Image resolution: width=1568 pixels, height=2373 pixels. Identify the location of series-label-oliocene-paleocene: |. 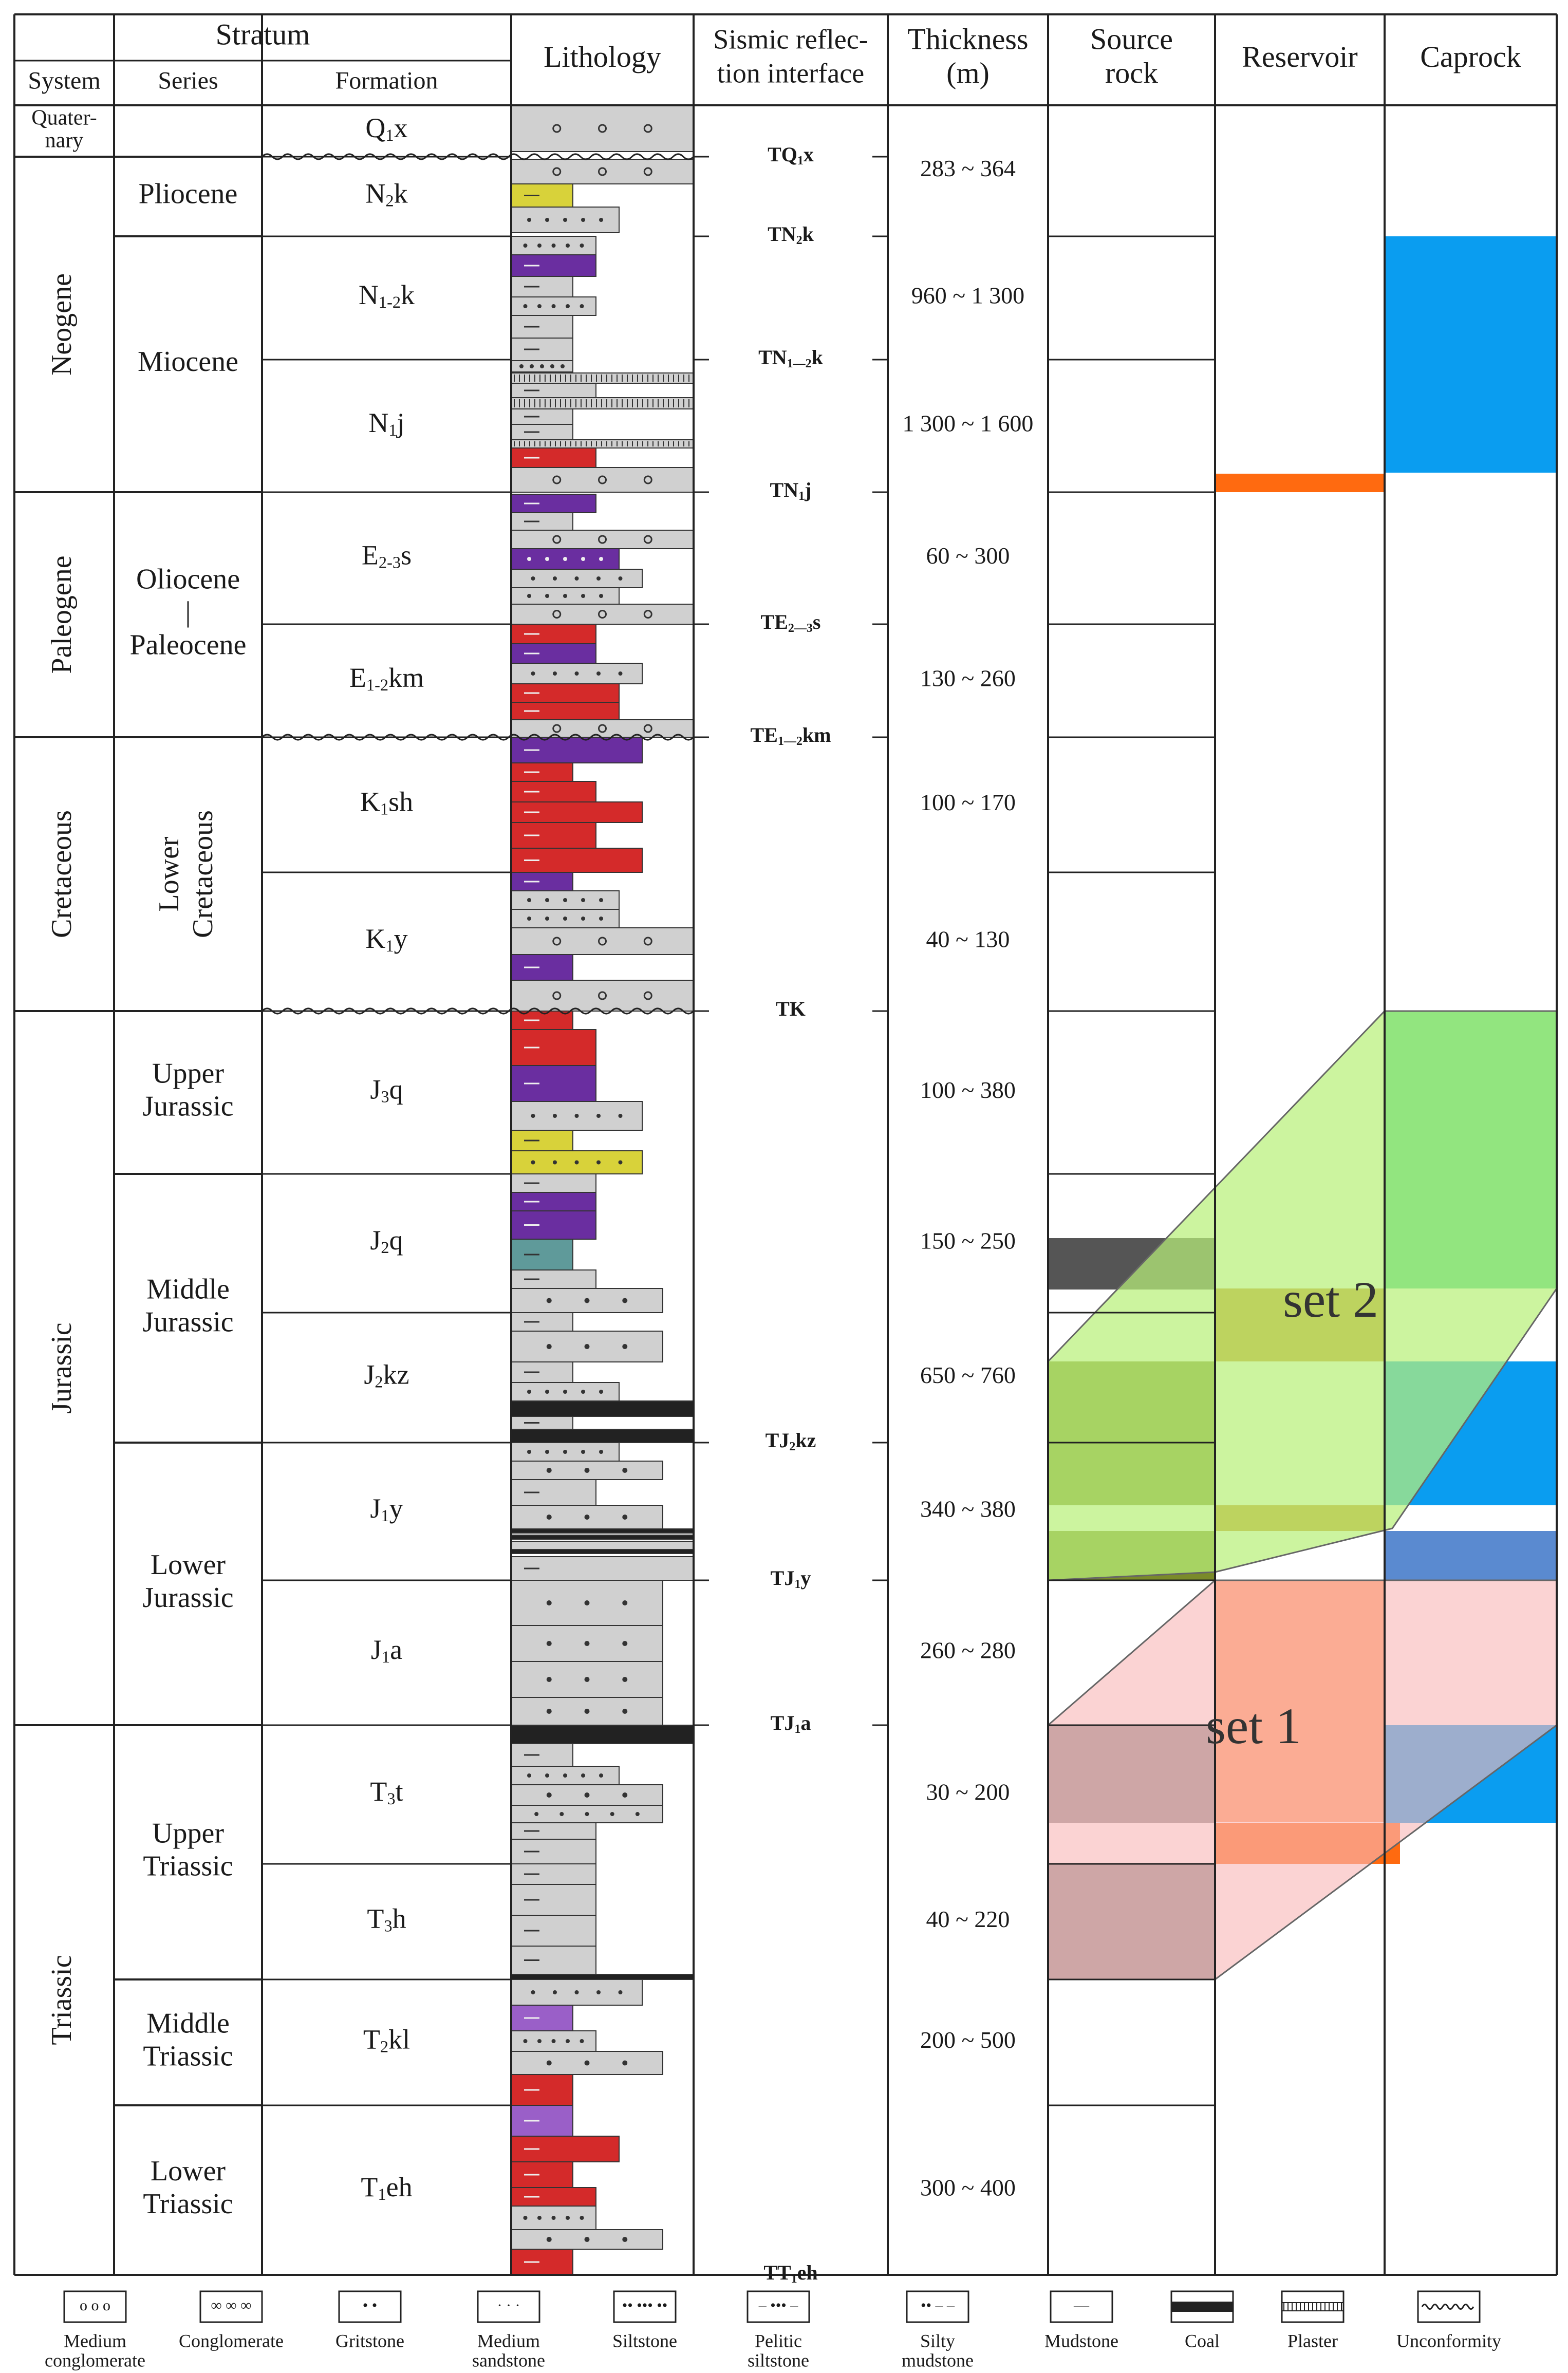
(188, 612).